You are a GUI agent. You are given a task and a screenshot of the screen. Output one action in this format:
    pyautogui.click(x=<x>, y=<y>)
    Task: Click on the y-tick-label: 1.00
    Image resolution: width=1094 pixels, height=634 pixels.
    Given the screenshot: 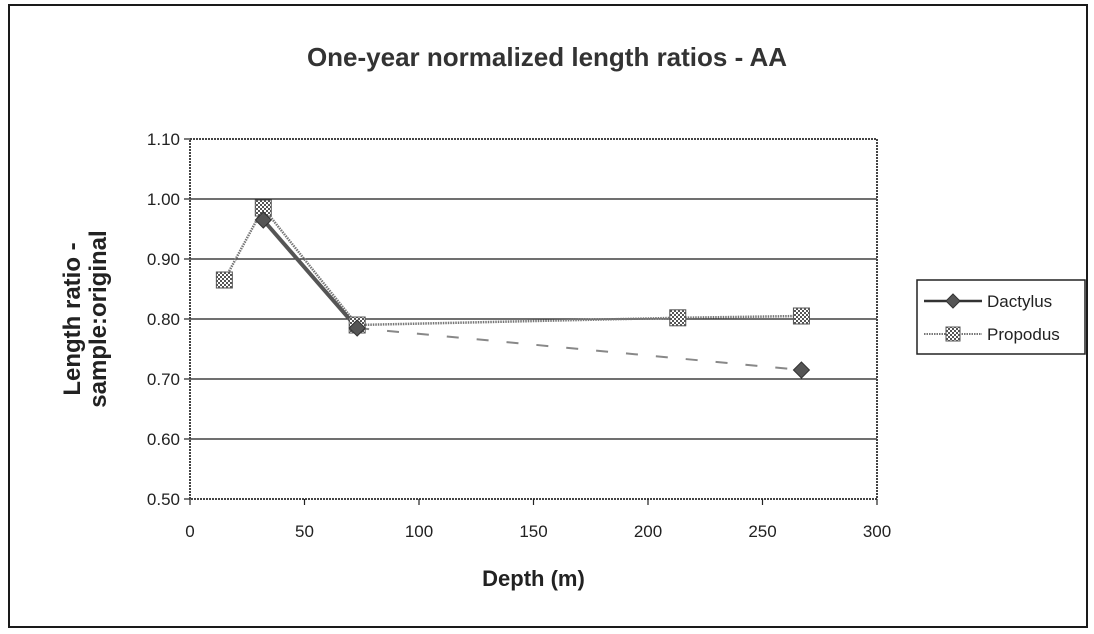 What is the action you would take?
    pyautogui.click(x=163, y=199)
    